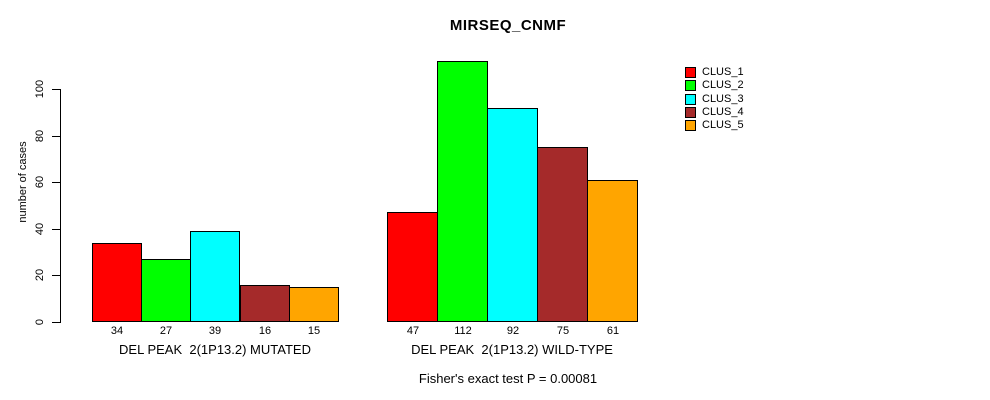 Image resolution: width=990 pixels, height=400 pixels. Describe the element at coordinates (166, 331) in the screenshot. I see `bar-value-label: 27` at that location.